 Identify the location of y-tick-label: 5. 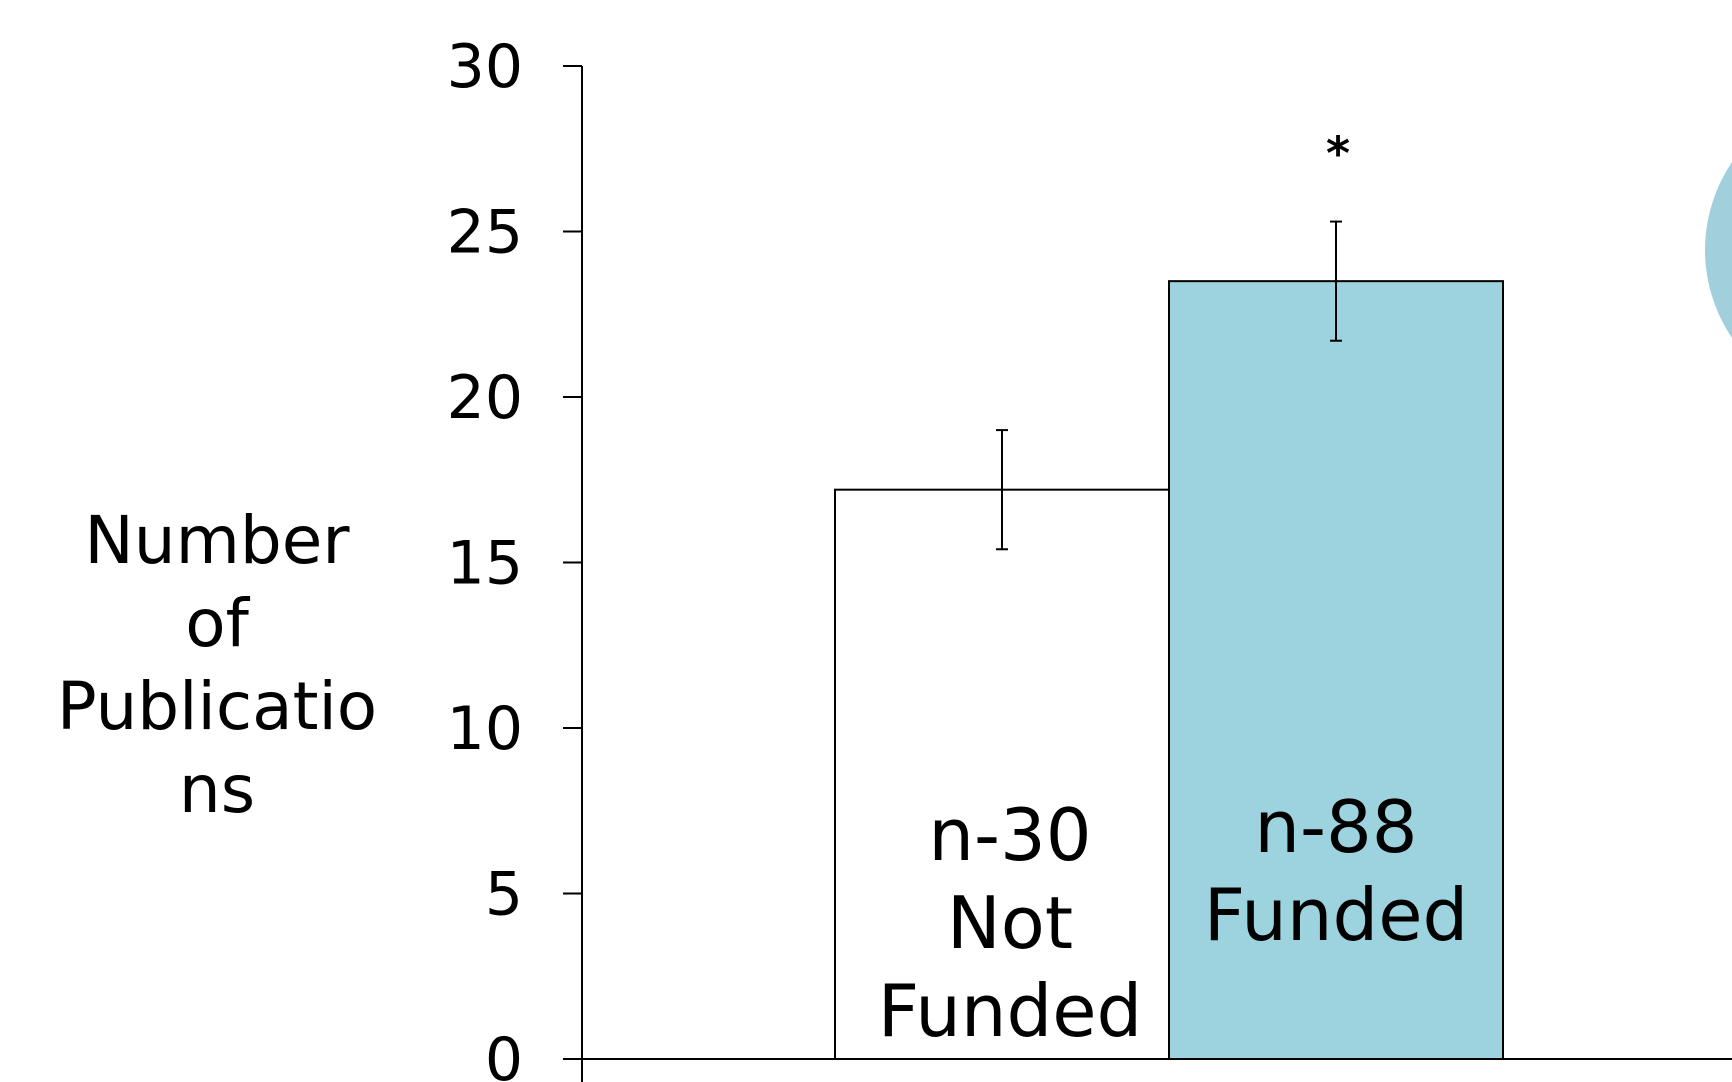
(504, 895).